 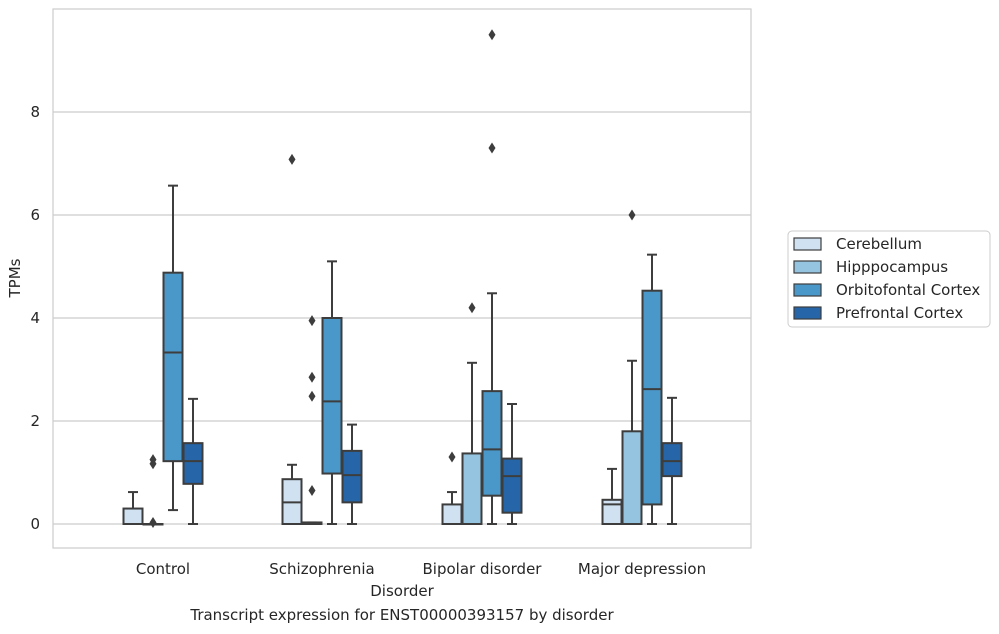 I want to click on y-tick-label: 4, so click(x=35, y=318).